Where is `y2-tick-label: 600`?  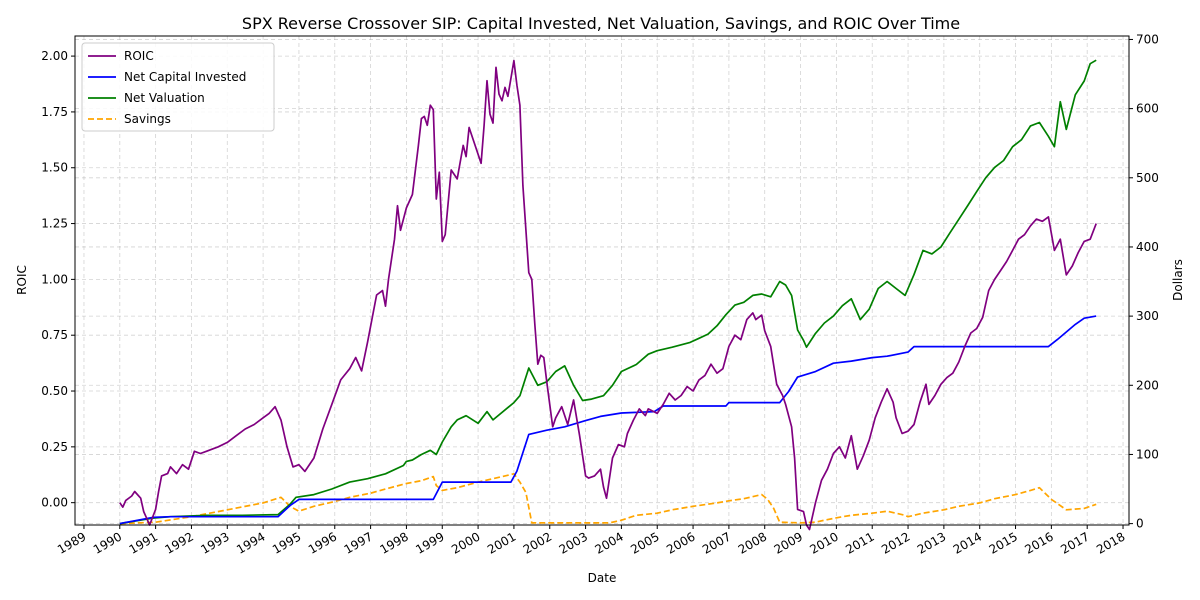
y2-tick-label: 600 is located at coordinates (1147, 109).